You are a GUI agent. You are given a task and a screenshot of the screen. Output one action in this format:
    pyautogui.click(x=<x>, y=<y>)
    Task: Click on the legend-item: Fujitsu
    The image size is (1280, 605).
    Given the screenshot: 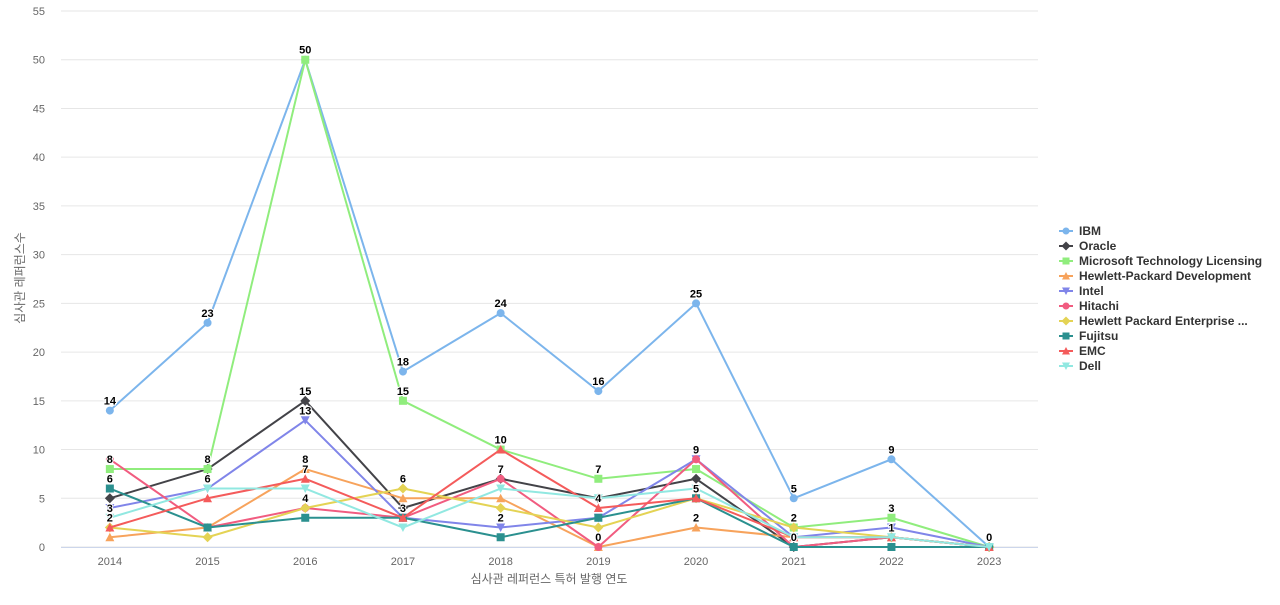 What is the action you would take?
    pyautogui.click(x=1088, y=336)
    